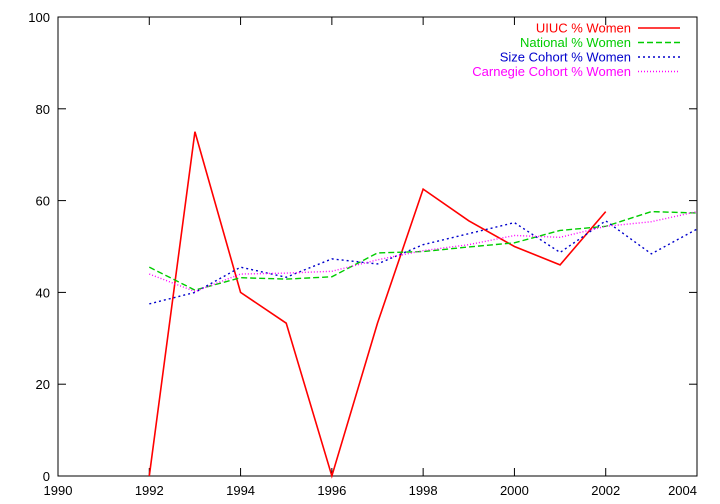 Image resolution: width=720 pixels, height=504 pixels. What do you see at coordinates (583, 28) in the screenshot?
I see `legend-label: UIUC % Women` at bounding box center [583, 28].